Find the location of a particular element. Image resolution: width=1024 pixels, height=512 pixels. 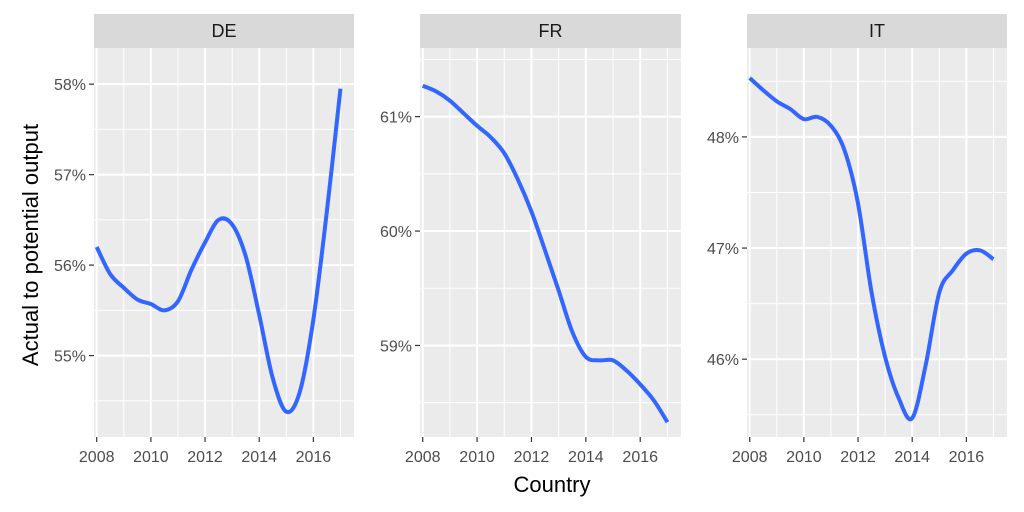

y-tick-label: 56% is located at coordinates (70, 266).